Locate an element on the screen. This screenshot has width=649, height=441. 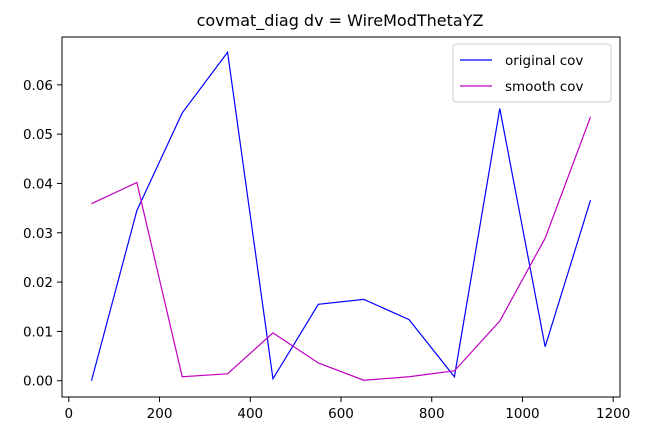
legend-box is located at coordinates (532, 73).